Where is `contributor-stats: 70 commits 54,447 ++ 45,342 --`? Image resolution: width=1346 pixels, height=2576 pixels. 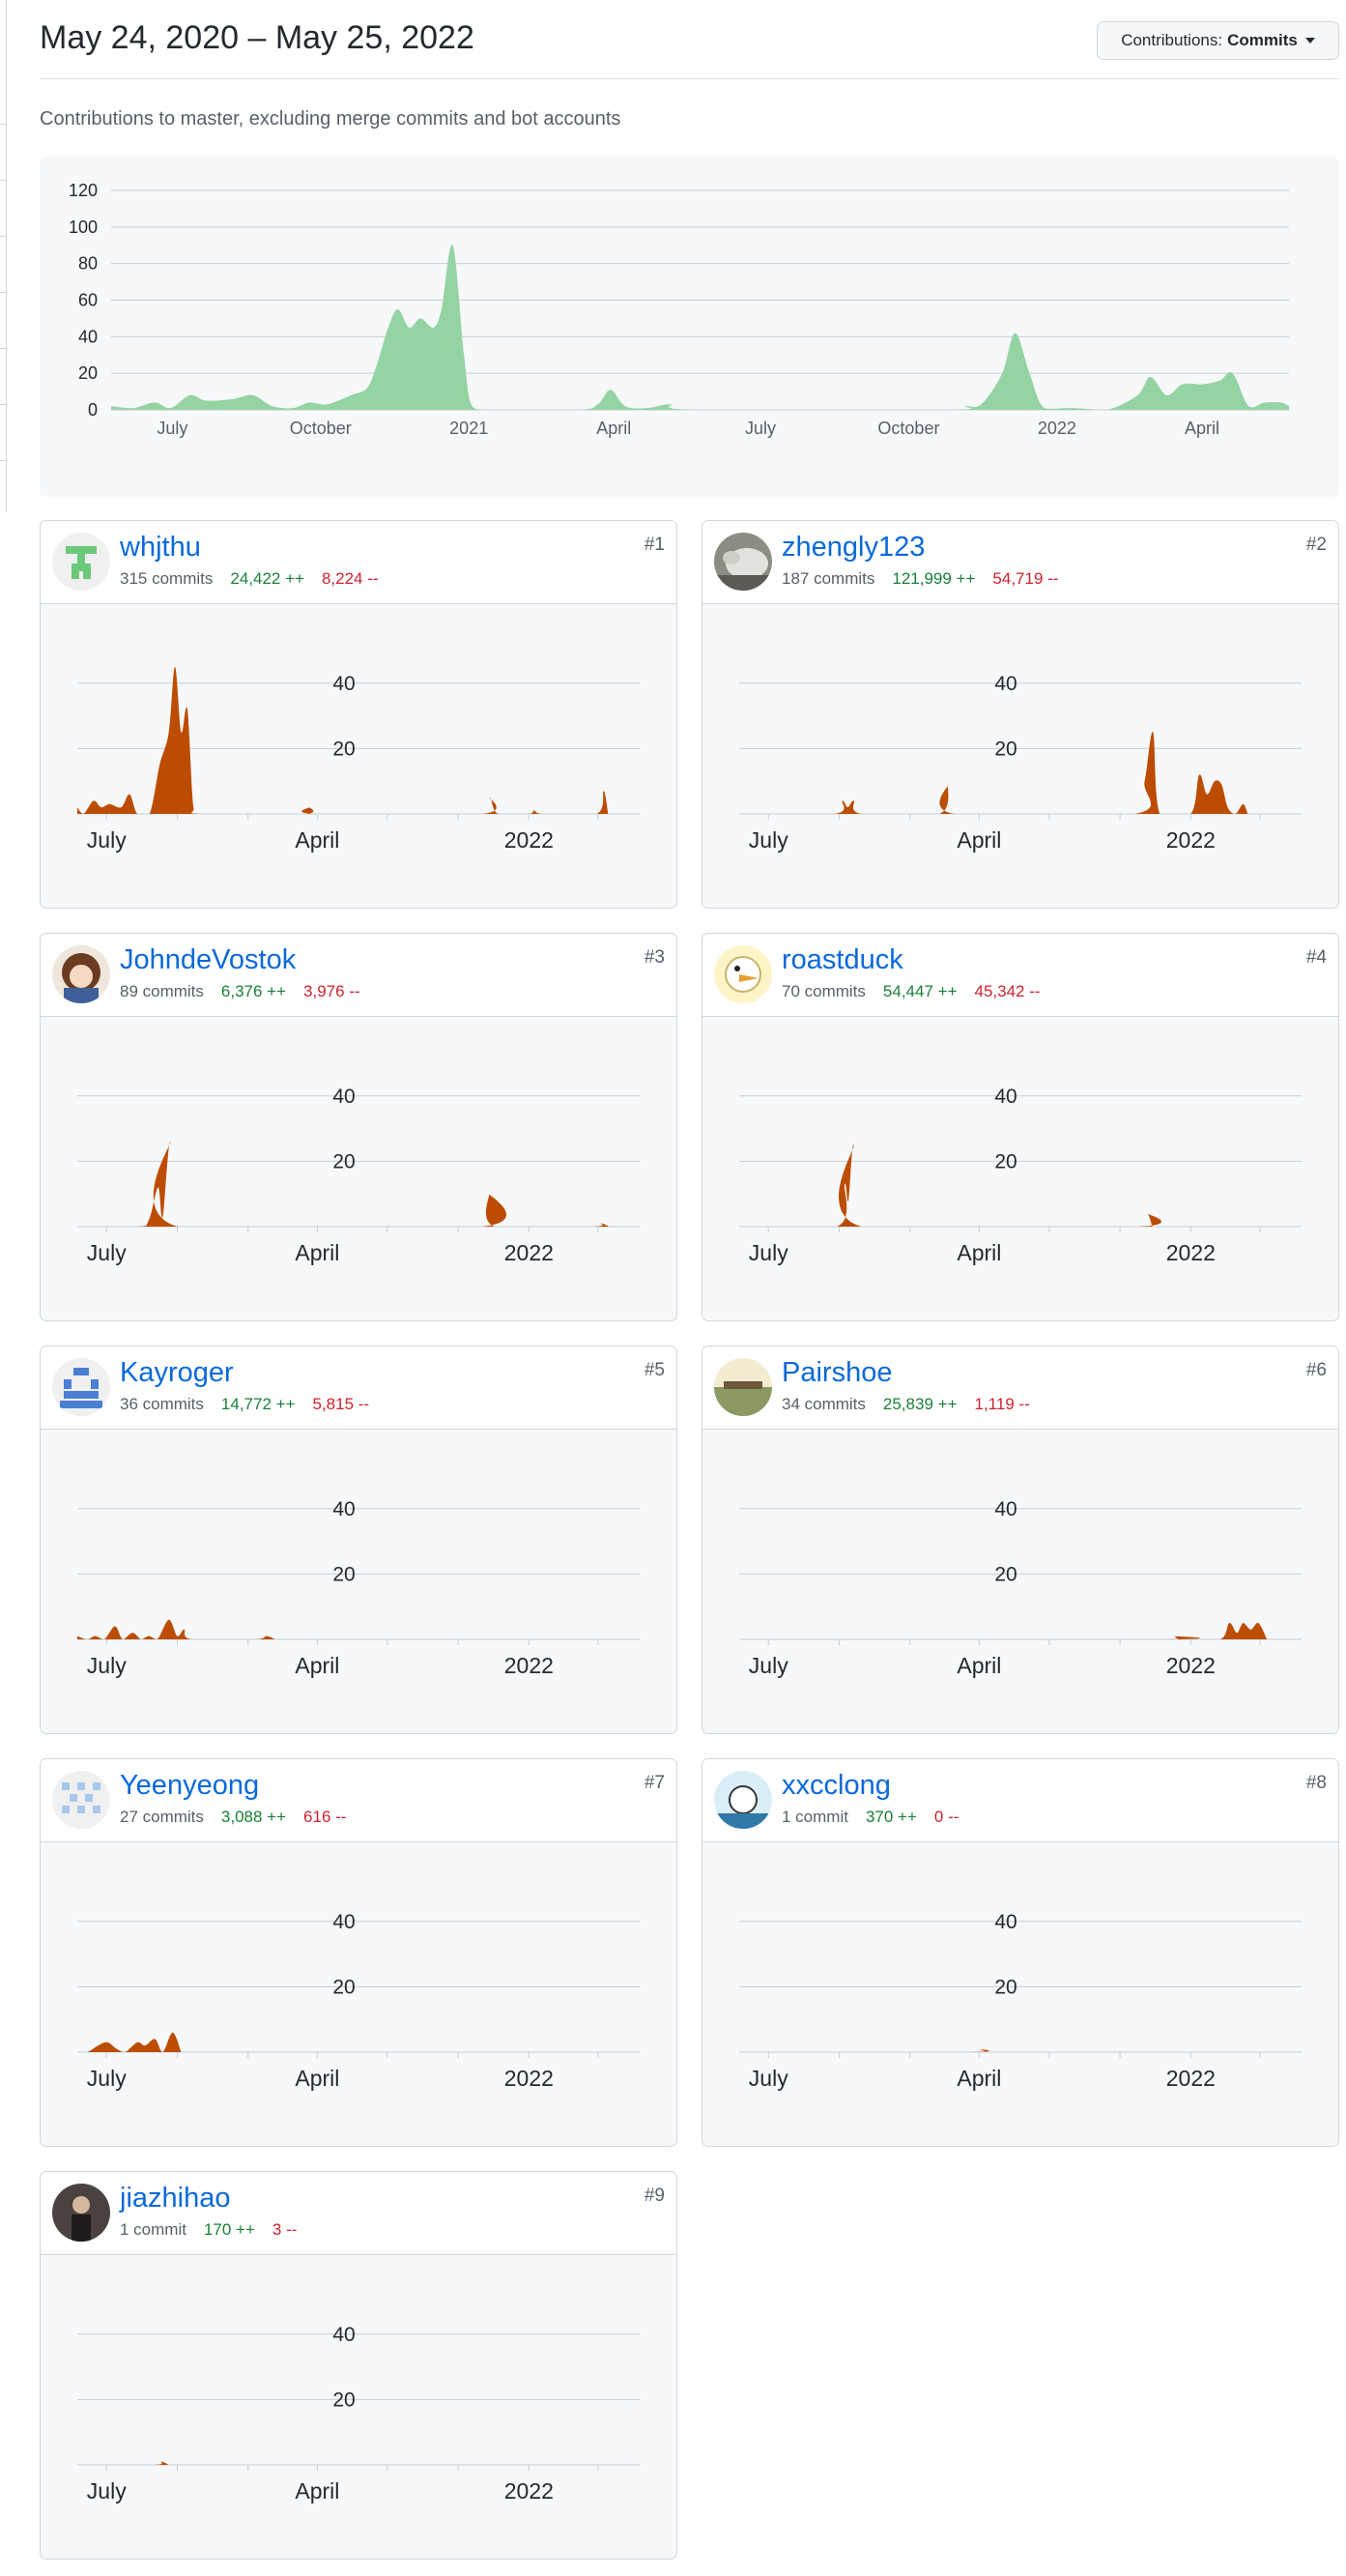 contributor-stats: 70 commits 54,447 ++ 45,342 -- is located at coordinates (912, 991).